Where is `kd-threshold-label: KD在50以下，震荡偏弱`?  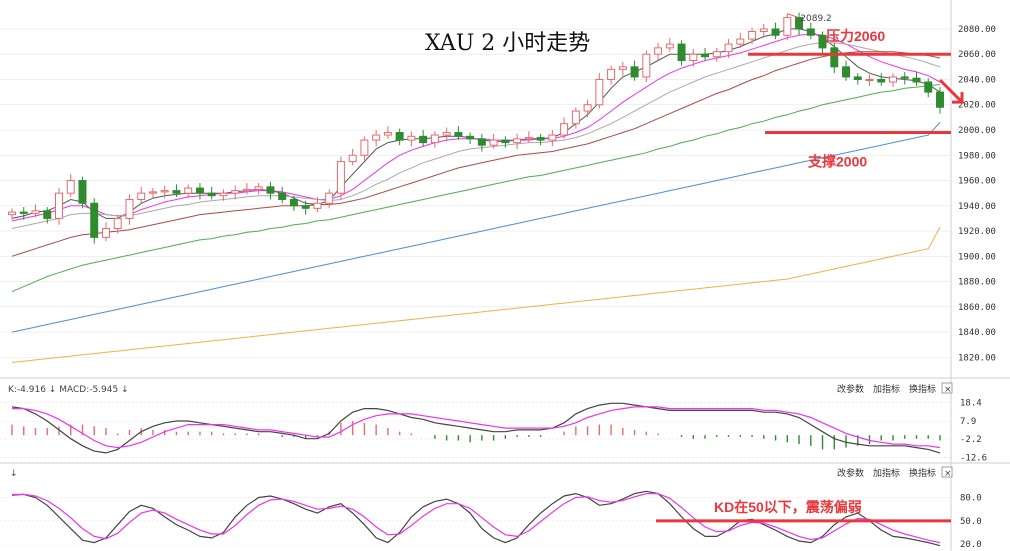
kd-threshold-label: KD在50以下，震荡偏弱 is located at coordinates (788, 507).